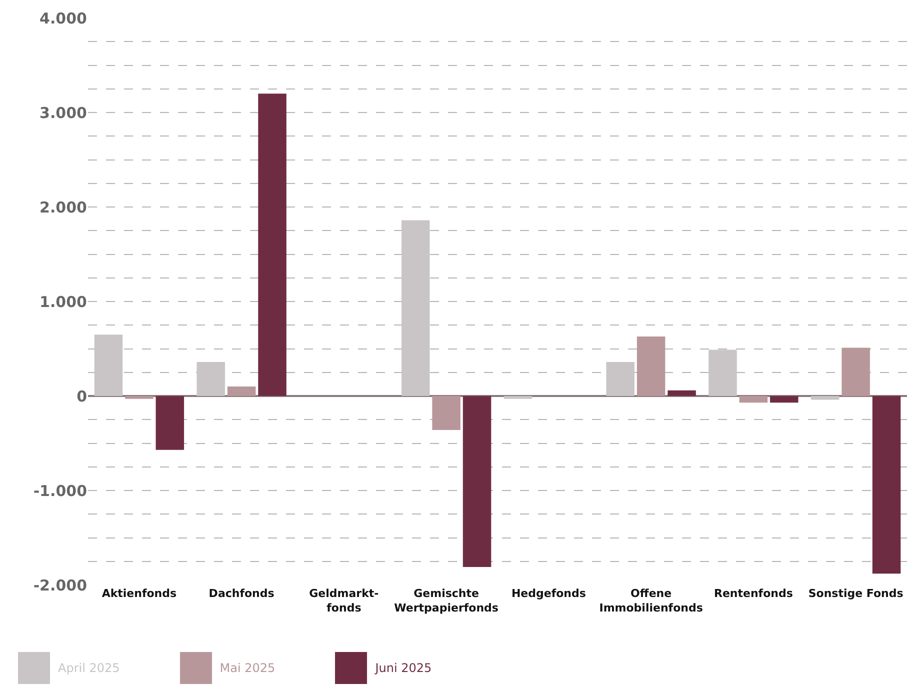 The image size is (909, 697). What do you see at coordinates (89, 668) in the screenshot?
I see `text: April 2025` at bounding box center [89, 668].